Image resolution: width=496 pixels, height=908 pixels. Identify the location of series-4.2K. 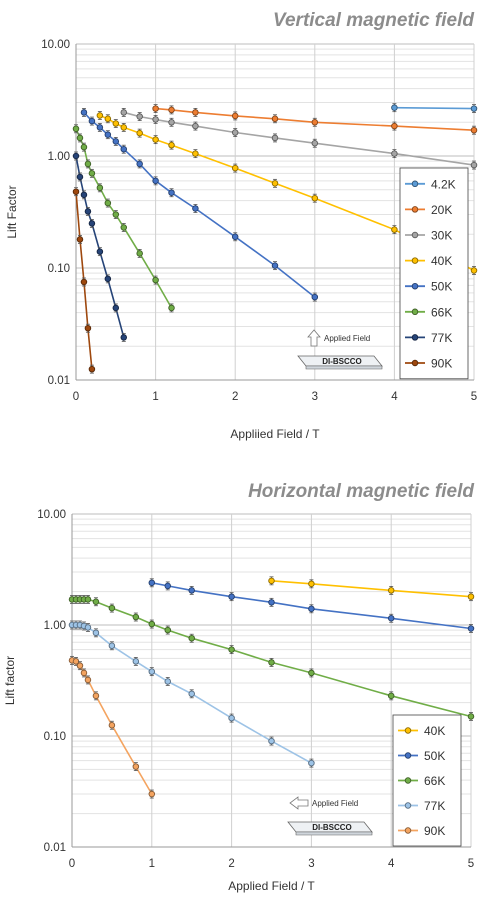
(434, 108).